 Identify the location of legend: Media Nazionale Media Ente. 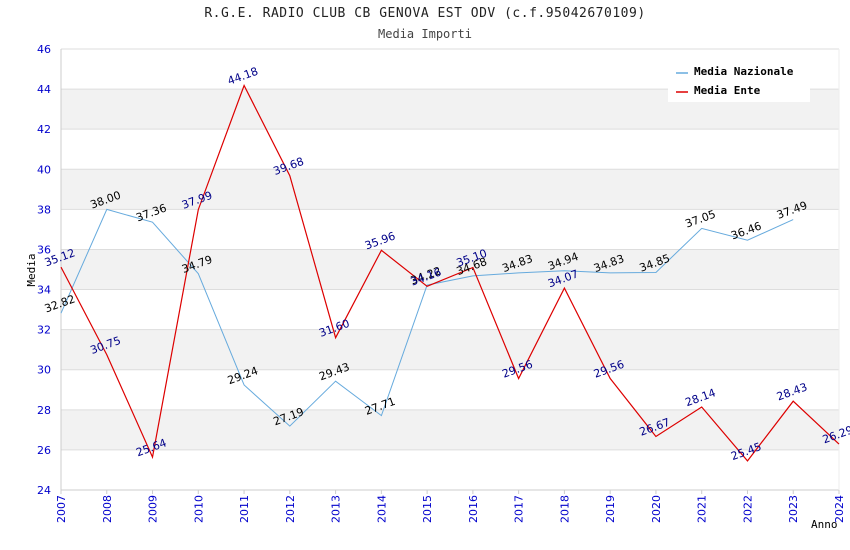
(739, 81).